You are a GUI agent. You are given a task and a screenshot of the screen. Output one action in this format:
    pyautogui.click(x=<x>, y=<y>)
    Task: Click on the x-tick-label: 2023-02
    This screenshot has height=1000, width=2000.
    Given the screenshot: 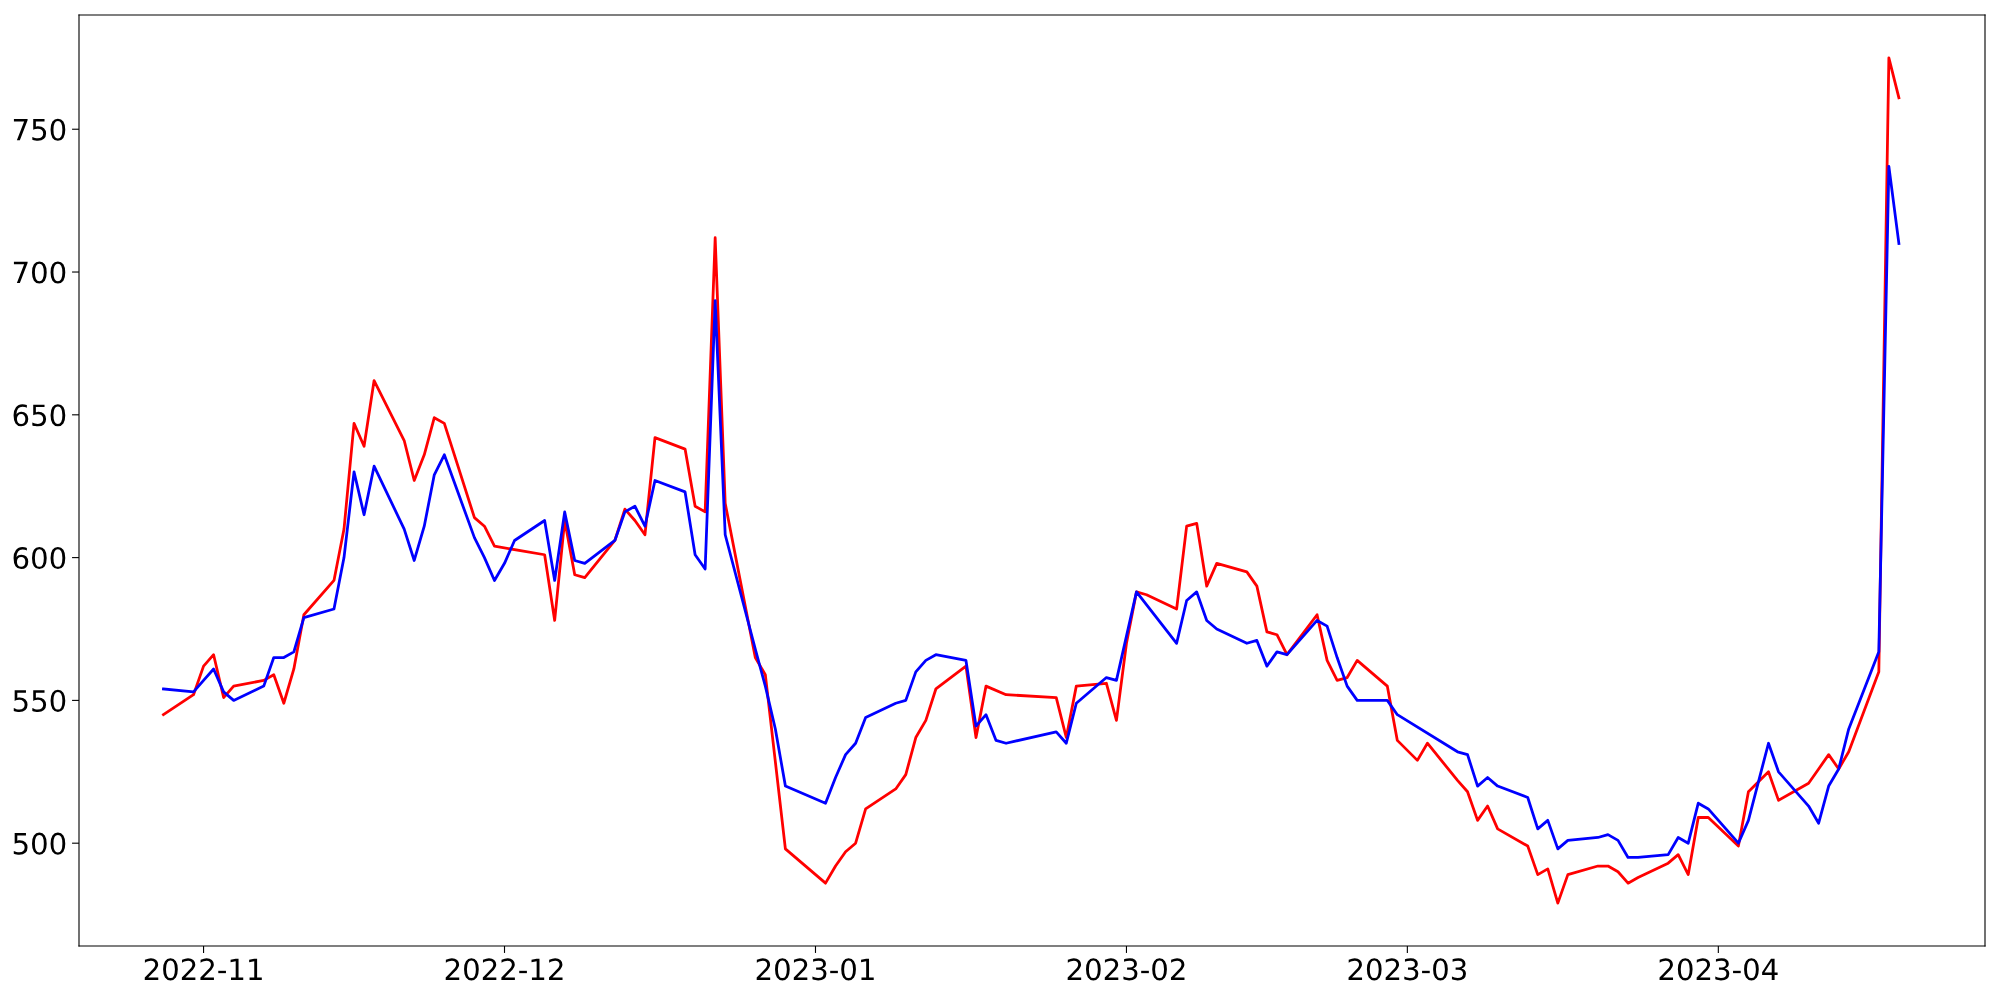 What is the action you would take?
    pyautogui.click(x=1126, y=969)
    